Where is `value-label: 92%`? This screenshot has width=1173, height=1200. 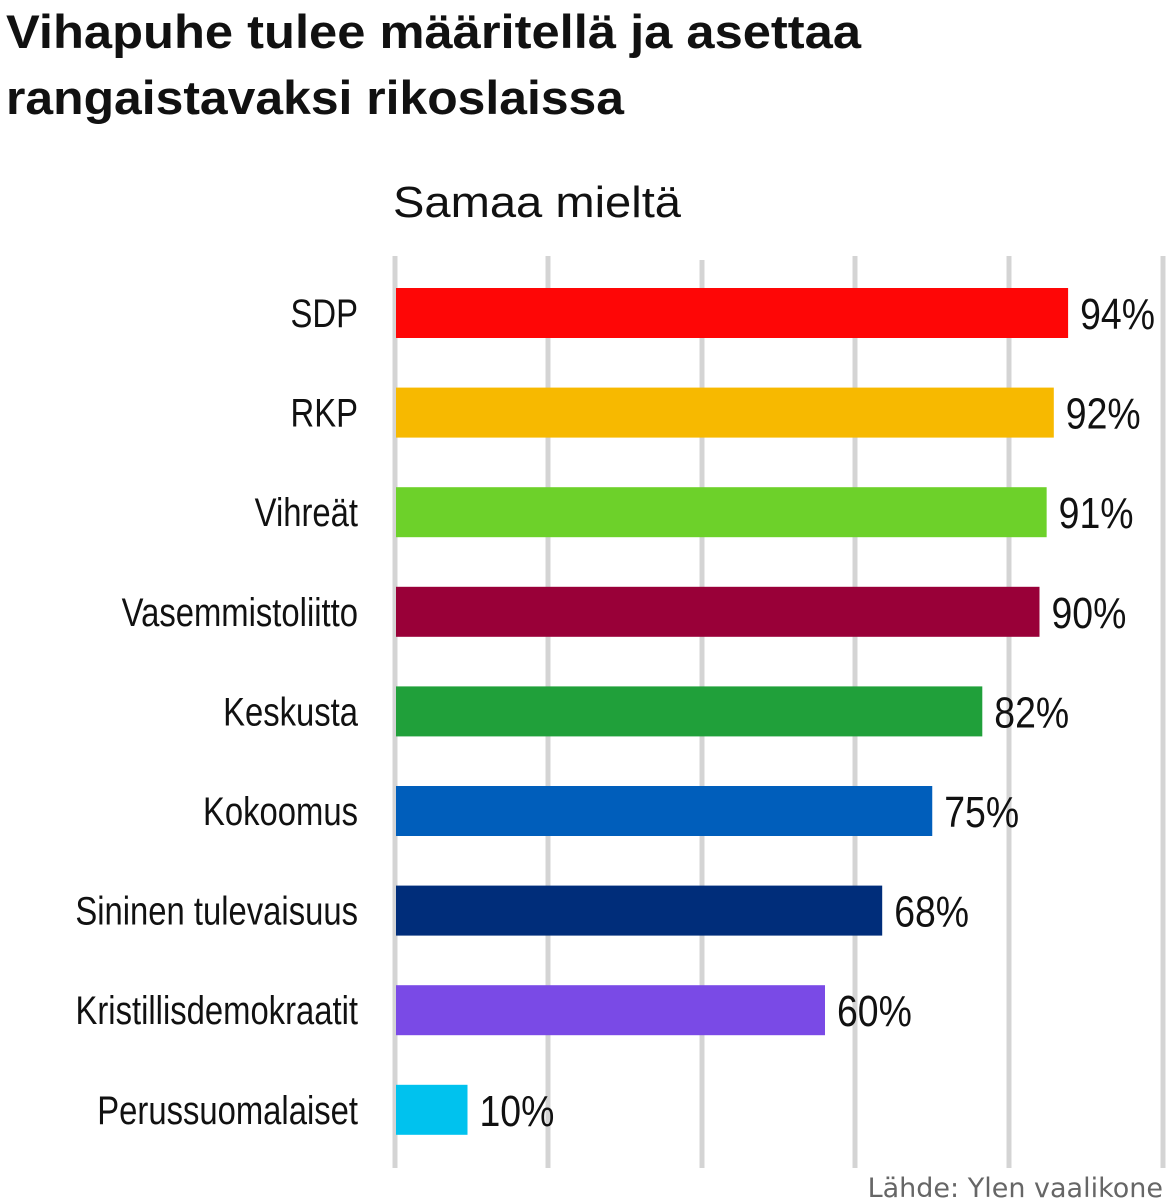 value-label: 92% is located at coordinates (1103, 414).